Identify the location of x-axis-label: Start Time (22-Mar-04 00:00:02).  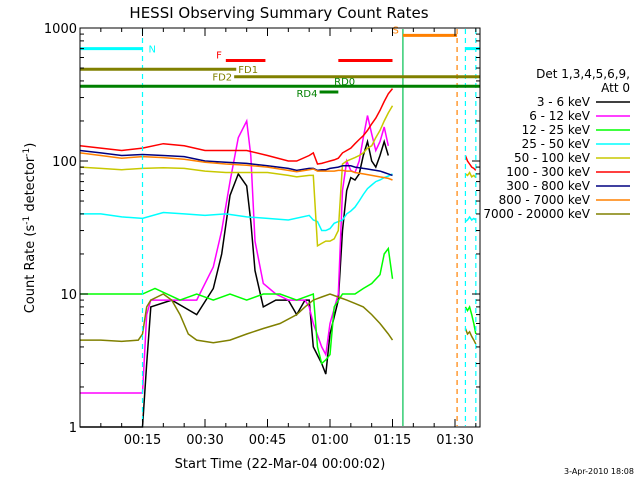
(280, 464).